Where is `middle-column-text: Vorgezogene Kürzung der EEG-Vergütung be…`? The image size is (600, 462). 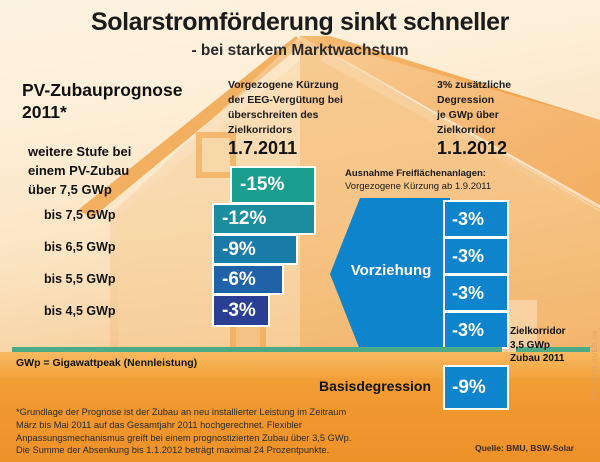 middle-column-text: Vorgezogene Kürzung der EEG-Vergütung be… is located at coordinates (310, 108).